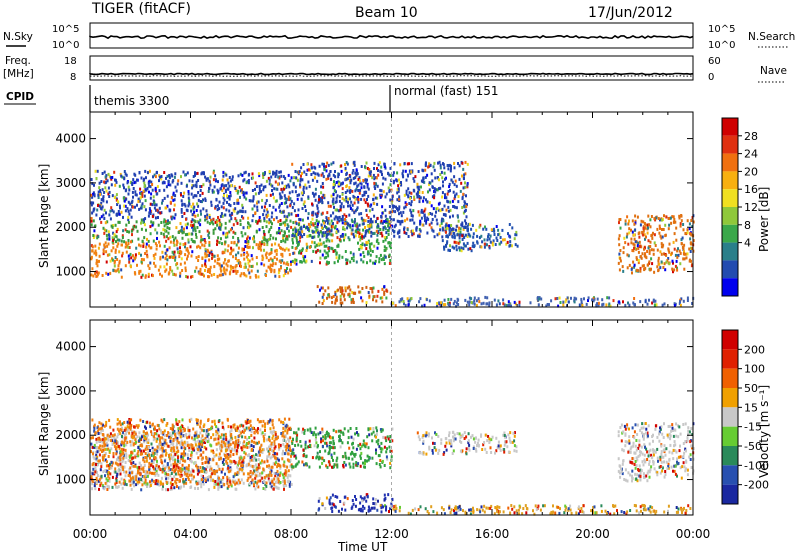 Image resolution: width=800 pixels, height=558 pixels. I want to click on nave-tick-bottom: 0, so click(711, 77).